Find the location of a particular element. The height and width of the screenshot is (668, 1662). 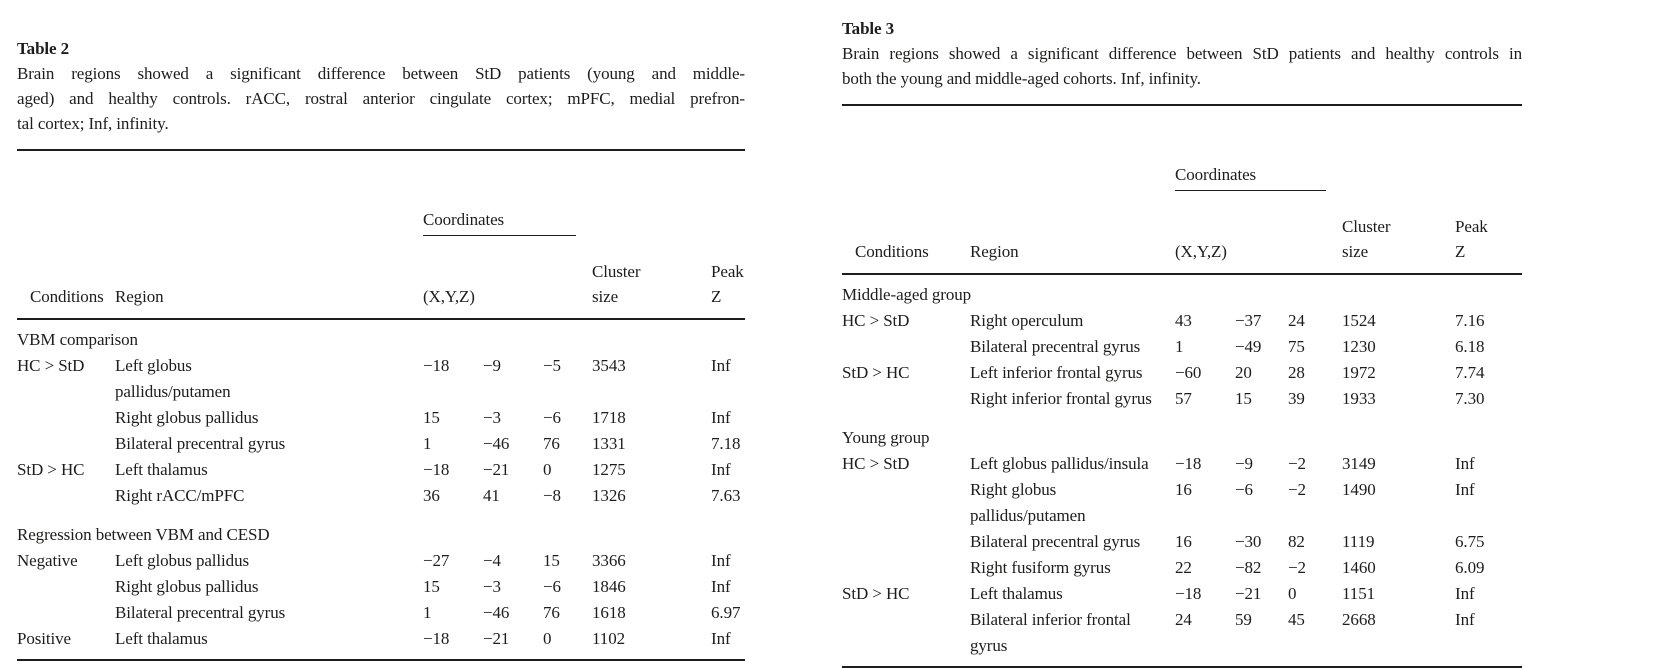

region-cell: Left globus pallidus/insula is located at coordinates (1059, 463).